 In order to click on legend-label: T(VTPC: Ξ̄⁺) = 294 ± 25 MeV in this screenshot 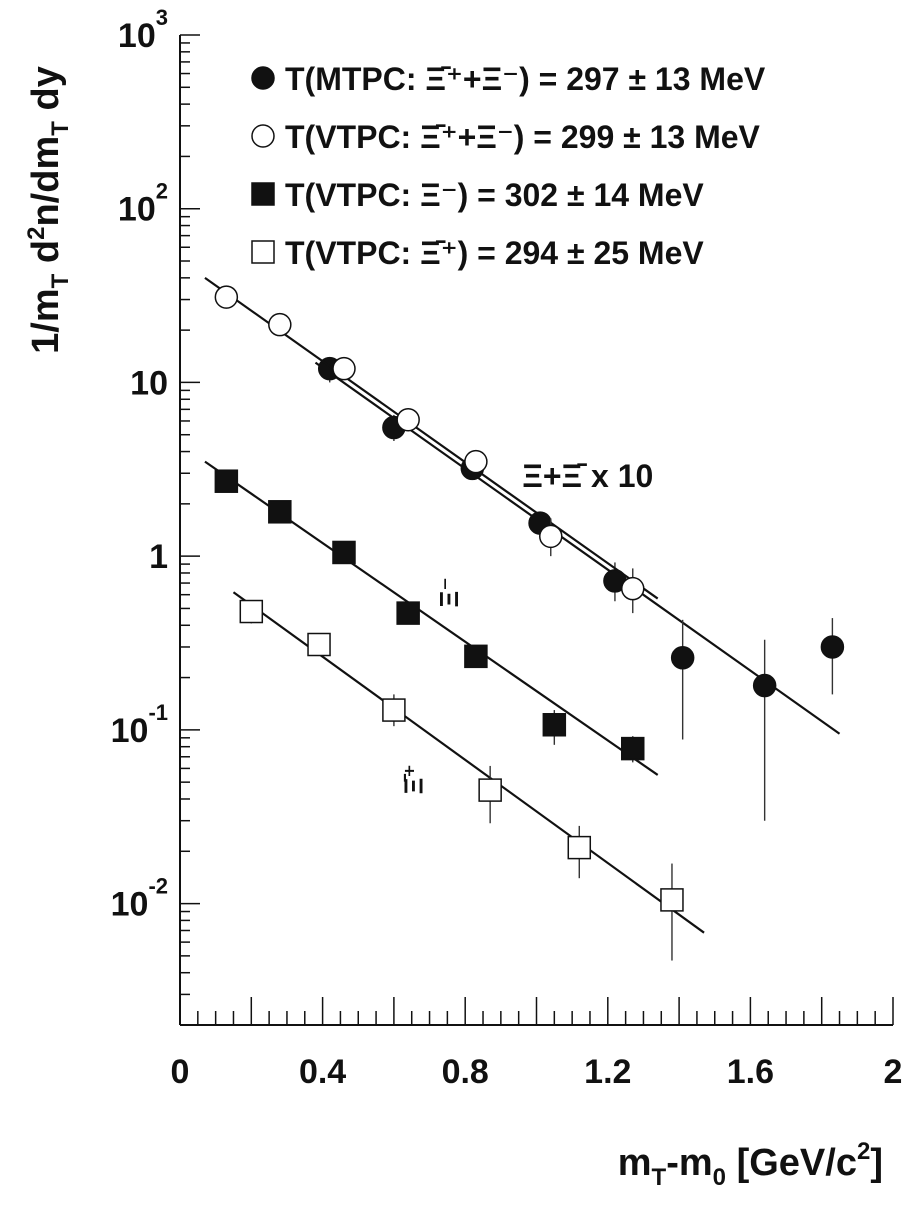, I will do `click(494, 253)`.